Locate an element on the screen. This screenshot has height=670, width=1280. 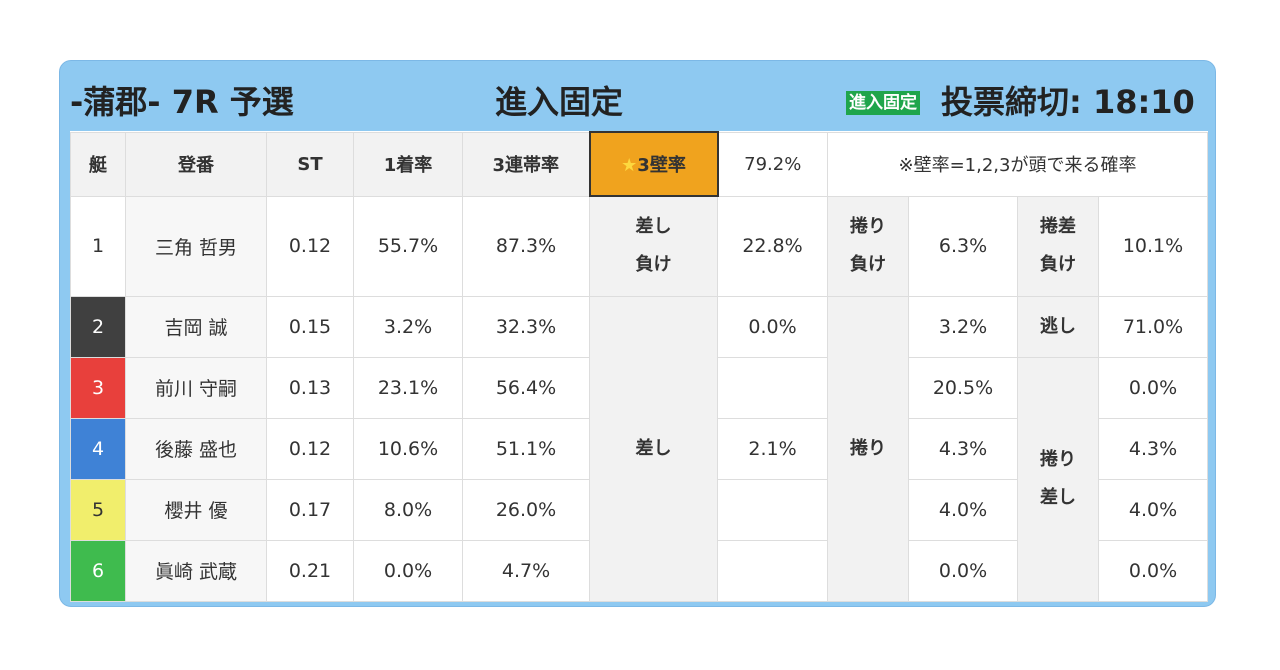
top3-rate: 4.7% is located at coordinates (526, 570).